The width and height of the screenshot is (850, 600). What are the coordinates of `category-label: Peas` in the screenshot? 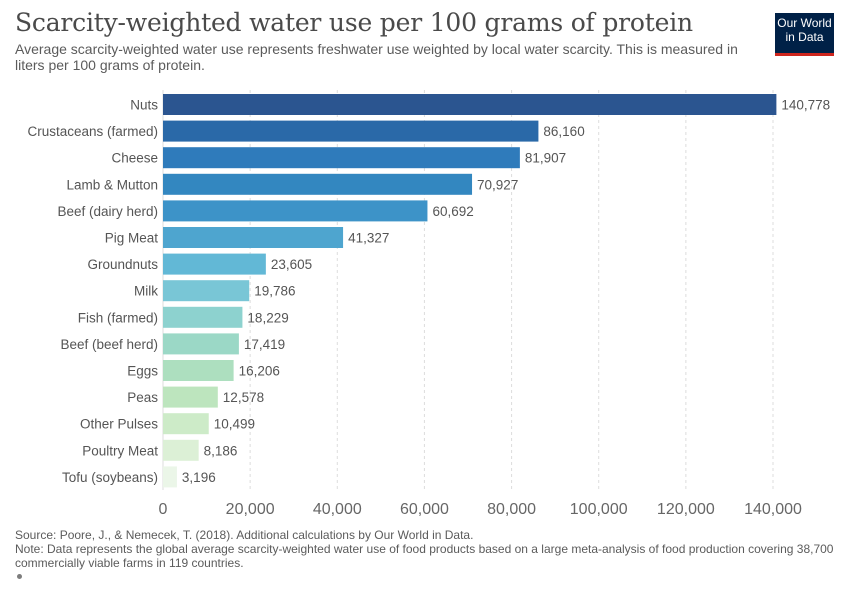 It's located at (142, 397).